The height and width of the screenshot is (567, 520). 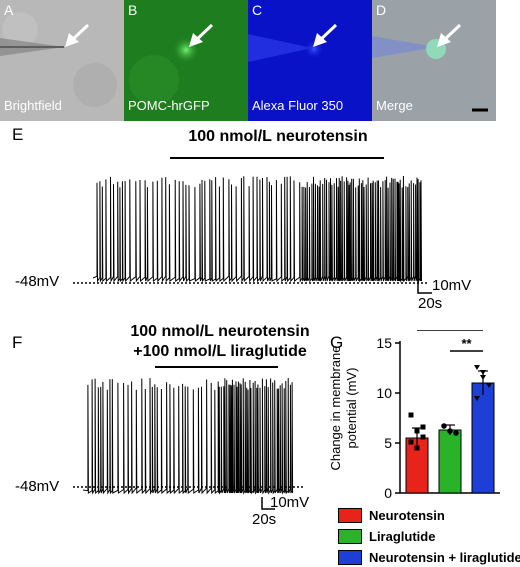 I want to click on drug-label-f-line2: +100 nmol/L liraglutide, so click(x=220, y=351).